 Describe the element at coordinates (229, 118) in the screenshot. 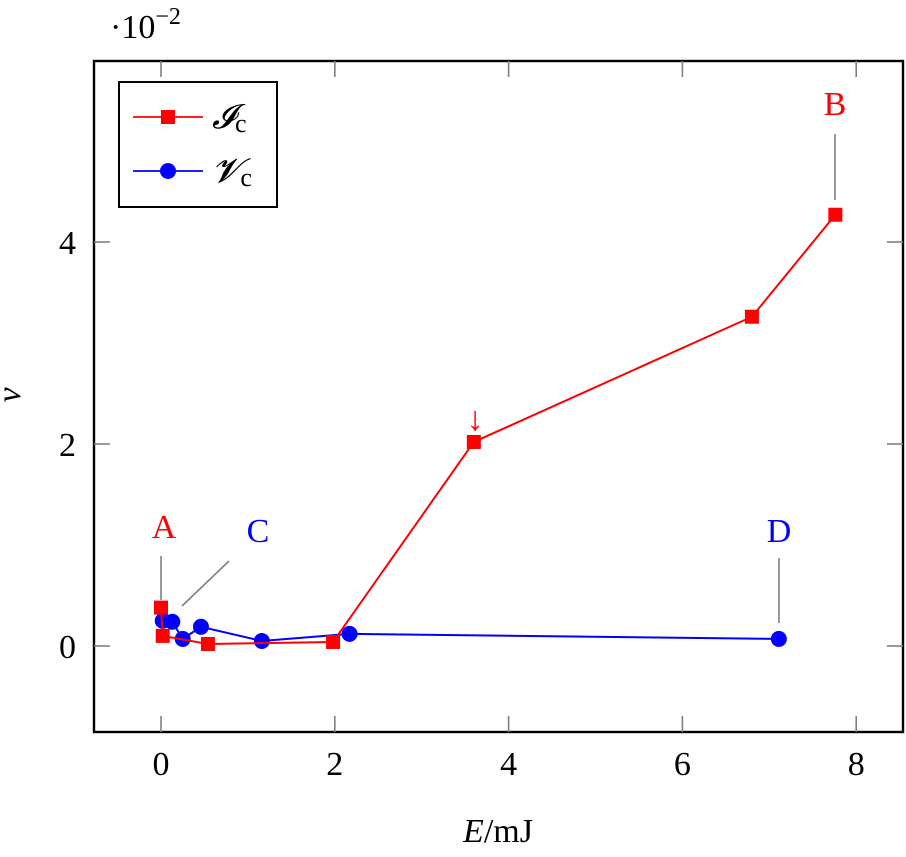

I see `legend-label-ic: 𝓘c` at that location.